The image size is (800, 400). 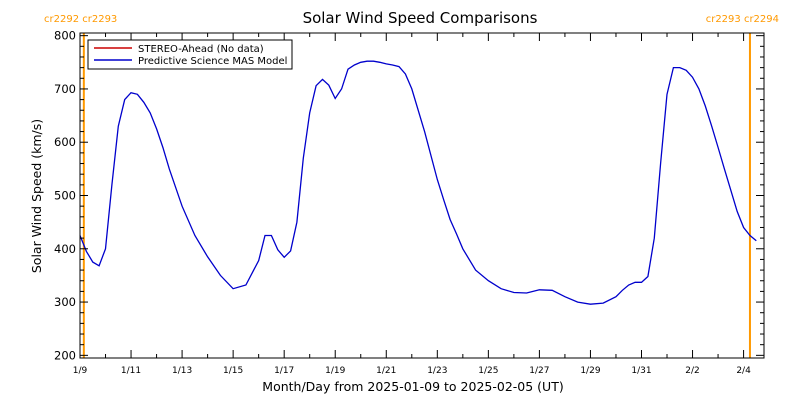 I want to click on x-tick-label: 1/27, so click(x=539, y=371).